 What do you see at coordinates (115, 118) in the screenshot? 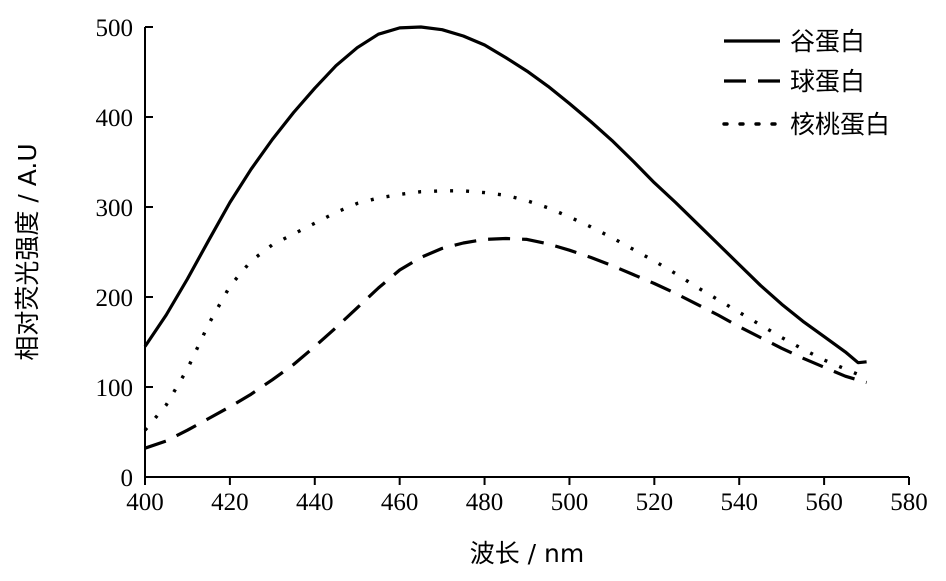
I see `y-tick-label: 400` at bounding box center [115, 118].